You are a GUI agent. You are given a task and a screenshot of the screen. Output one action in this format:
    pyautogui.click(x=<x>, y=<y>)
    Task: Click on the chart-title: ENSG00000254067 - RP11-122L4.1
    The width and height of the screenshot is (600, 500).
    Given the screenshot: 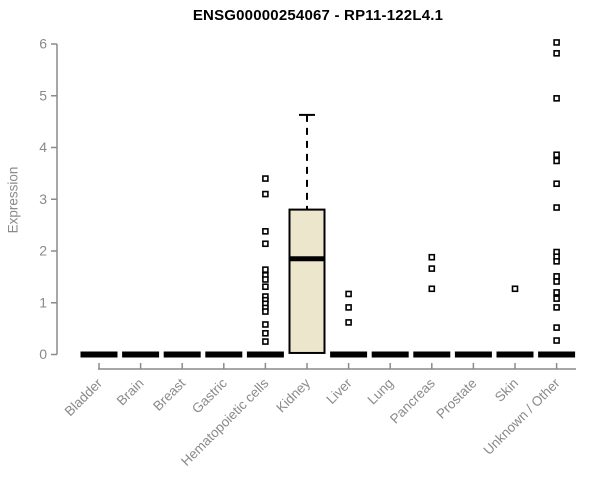 What is the action you would take?
    pyautogui.click(x=318, y=15)
    